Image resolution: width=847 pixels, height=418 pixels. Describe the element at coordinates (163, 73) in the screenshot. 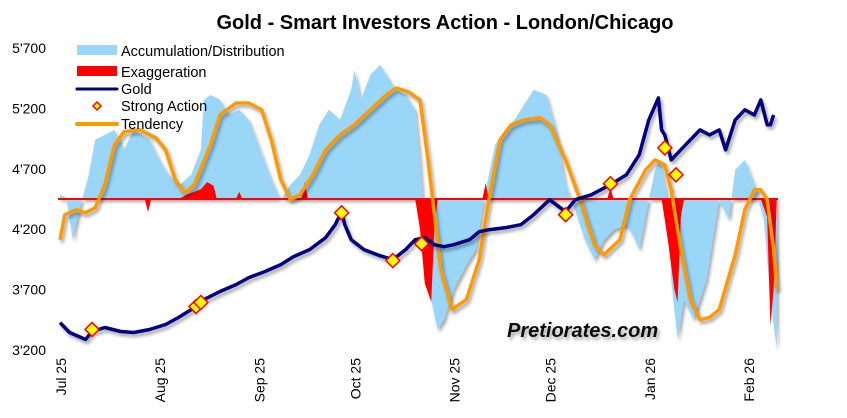

I see `legend-label-exag: Exaggeration` at that location.